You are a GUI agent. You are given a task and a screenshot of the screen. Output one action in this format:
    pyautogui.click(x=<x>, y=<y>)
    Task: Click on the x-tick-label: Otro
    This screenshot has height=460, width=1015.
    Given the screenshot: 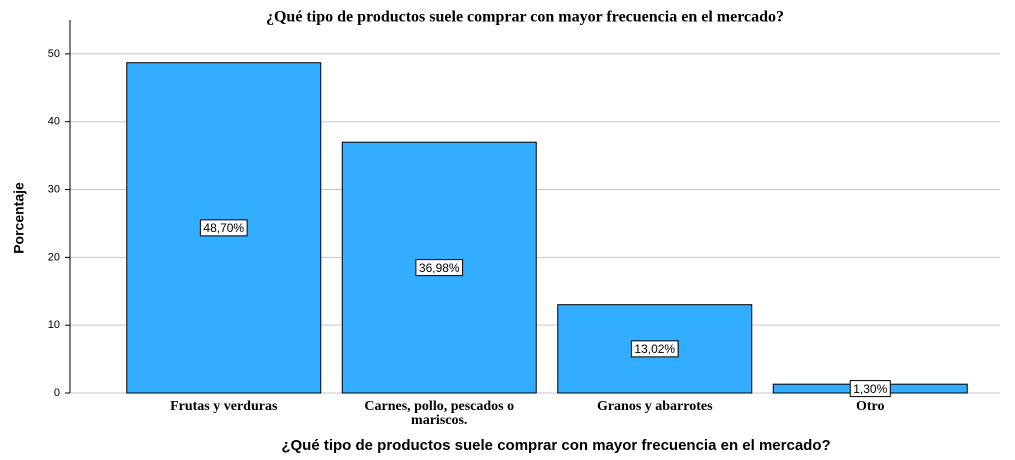 What is the action you would take?
    pyautogui.click(x=870, y=406)
    